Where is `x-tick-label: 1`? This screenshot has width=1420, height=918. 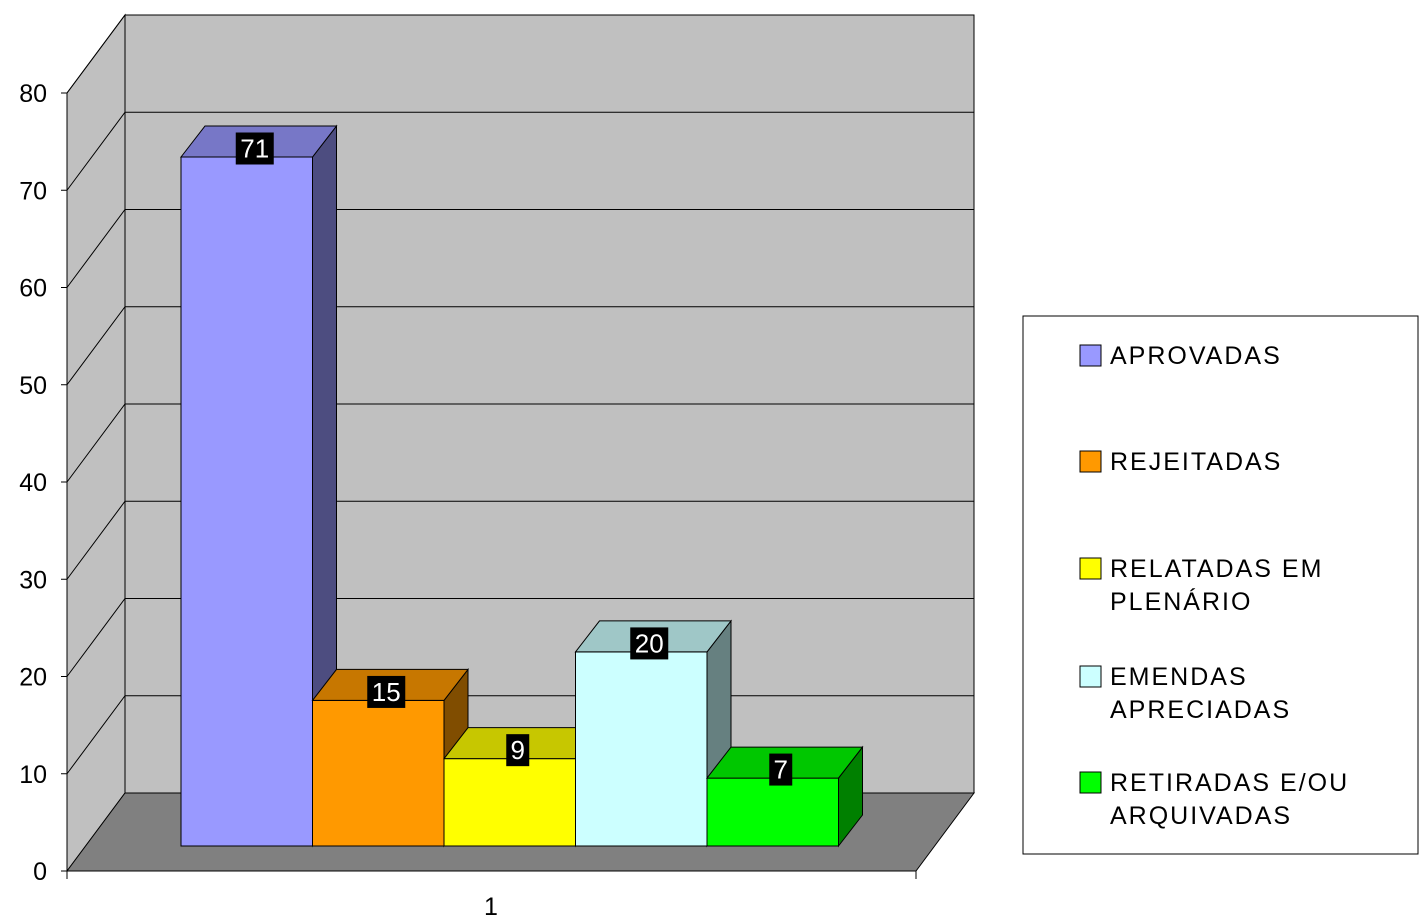
x-tick-label: 1 is located at coordinates (491, 905).